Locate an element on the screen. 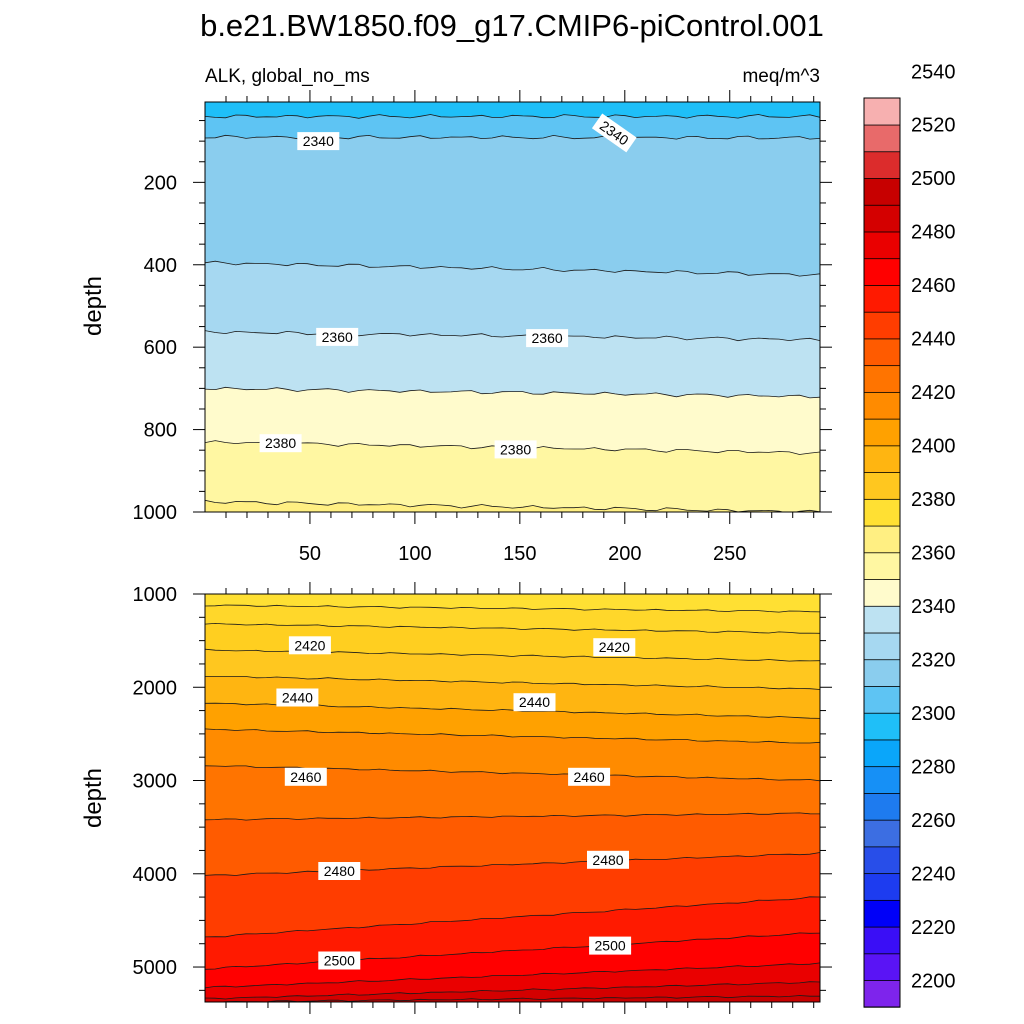 Image resolution: width=1024 pixels, height=1024 pixels. colorbar-tick-label: 2200 is located at coordinates (933, 981).